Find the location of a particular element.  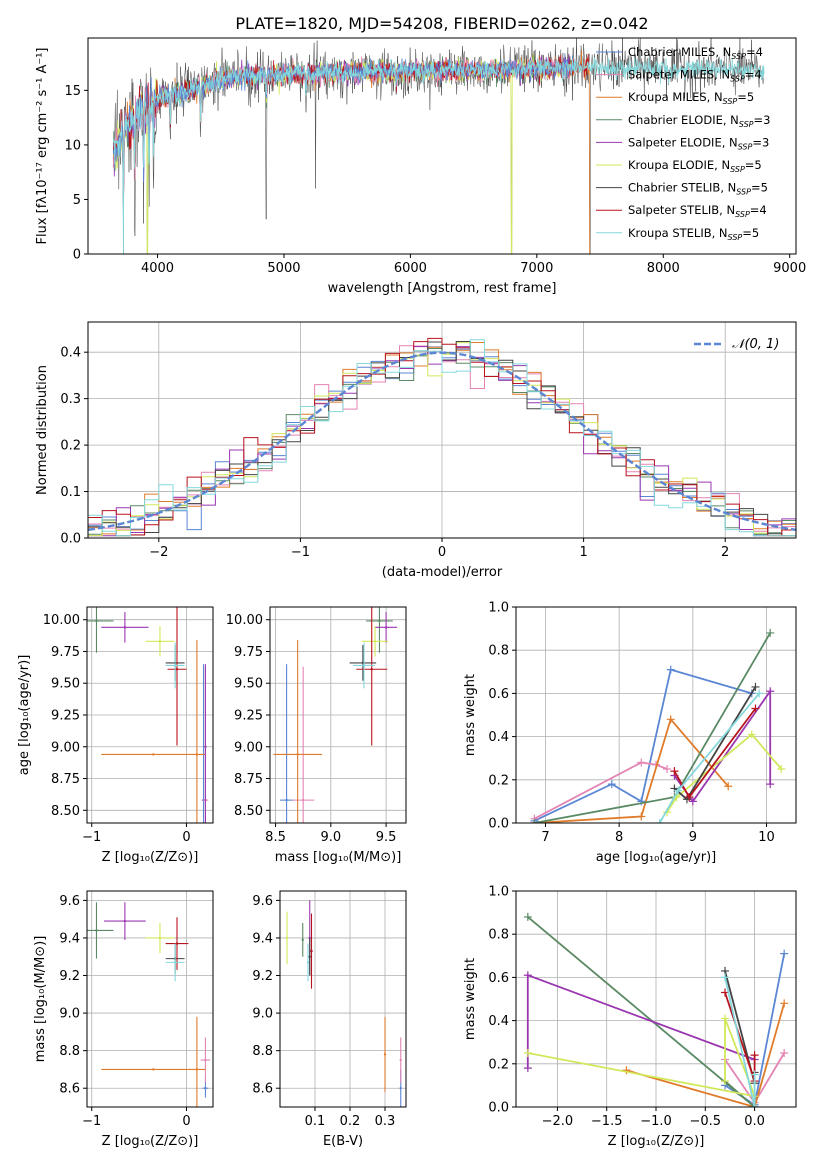

wAge-ytick-label-1: 0.2 is located at coordinates (498, 780).